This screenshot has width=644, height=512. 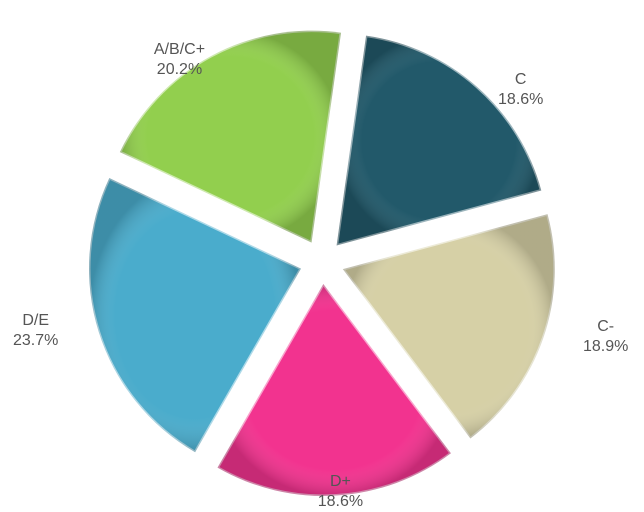 I want to click on slice-label: D+, so click(x=340, y=481).